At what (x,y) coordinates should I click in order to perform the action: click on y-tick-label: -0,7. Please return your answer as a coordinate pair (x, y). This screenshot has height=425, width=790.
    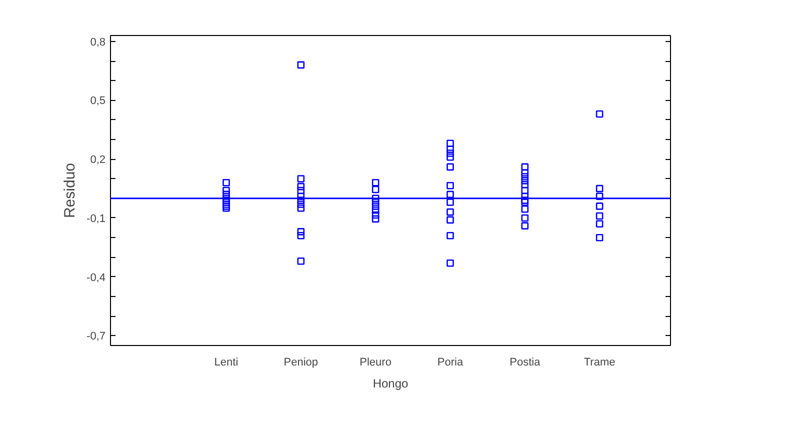
    Looking at the image, I should click on (96, 336).